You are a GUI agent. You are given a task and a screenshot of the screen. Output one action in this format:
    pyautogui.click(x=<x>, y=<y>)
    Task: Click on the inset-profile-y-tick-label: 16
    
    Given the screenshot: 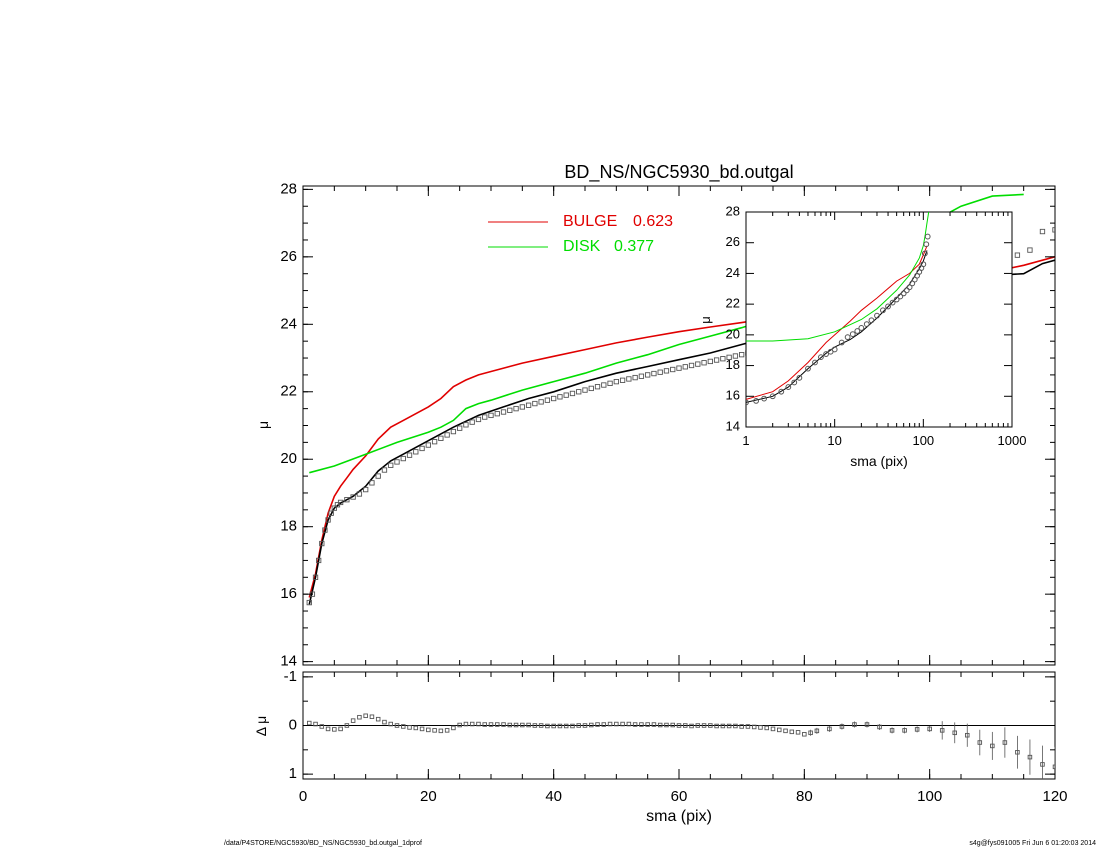 What is the action you would take?
    pyautogui.click(x=733, y=395)
    